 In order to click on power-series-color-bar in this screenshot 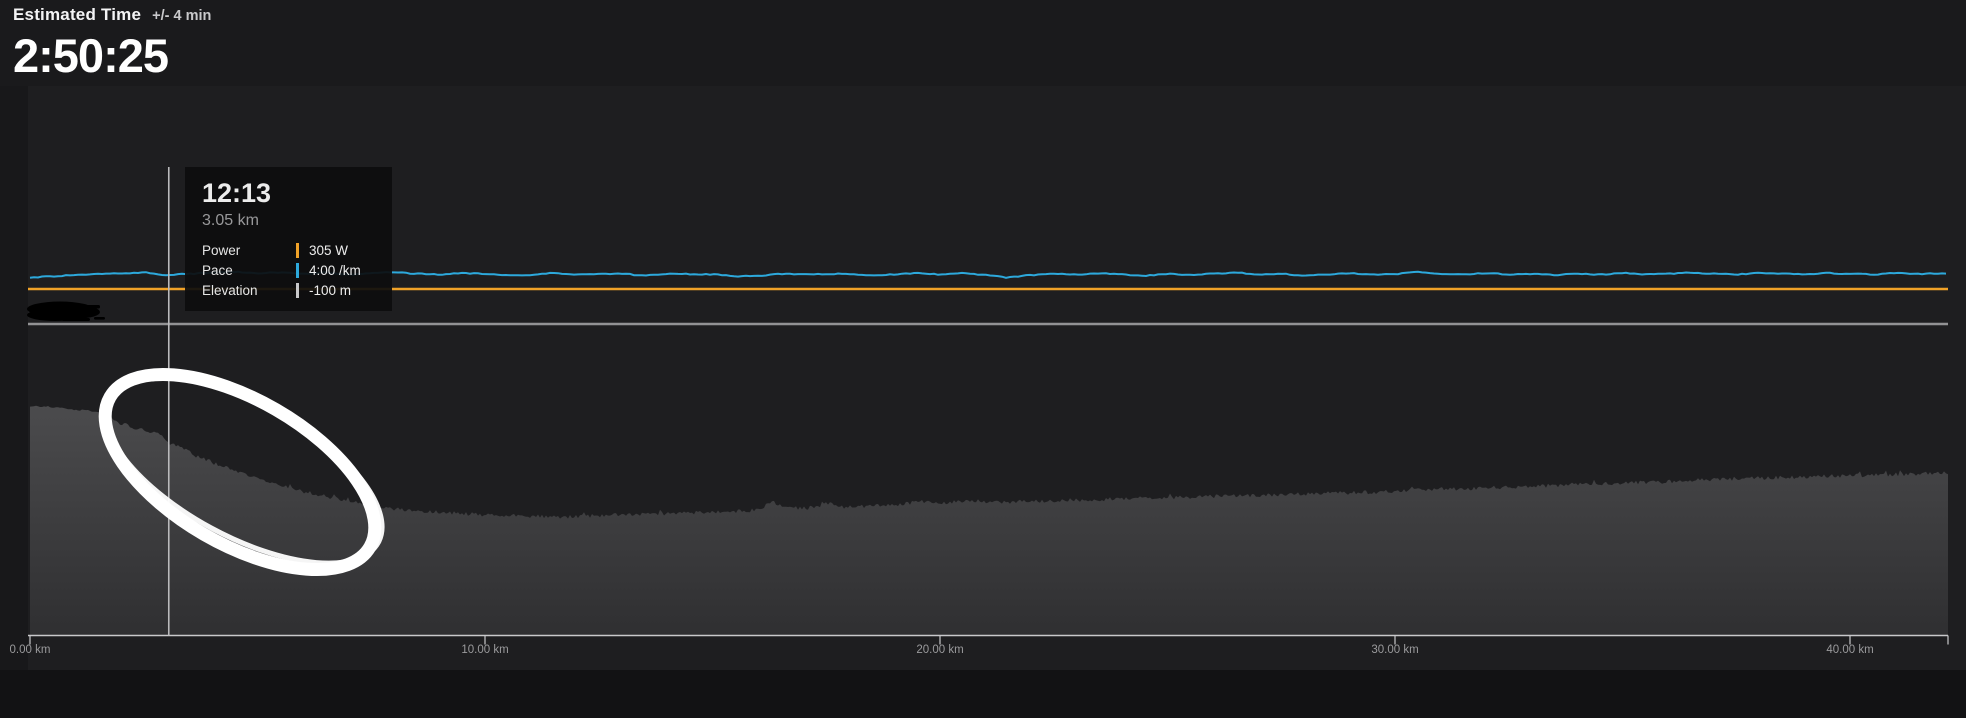, I will do `click(297, 251)`.